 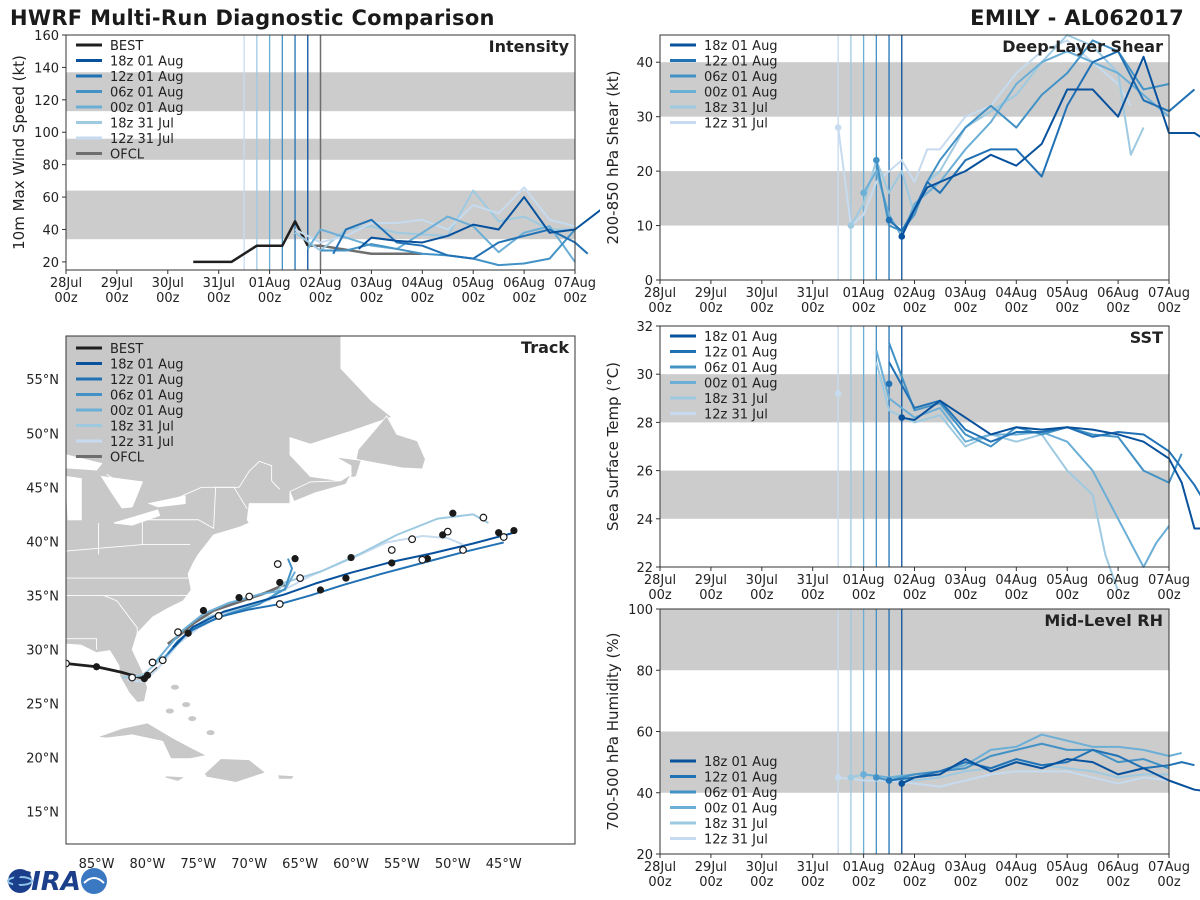 I want to click on y-axis-label: 700-500 hPa Humidity (%), so click(x=613, y=731).